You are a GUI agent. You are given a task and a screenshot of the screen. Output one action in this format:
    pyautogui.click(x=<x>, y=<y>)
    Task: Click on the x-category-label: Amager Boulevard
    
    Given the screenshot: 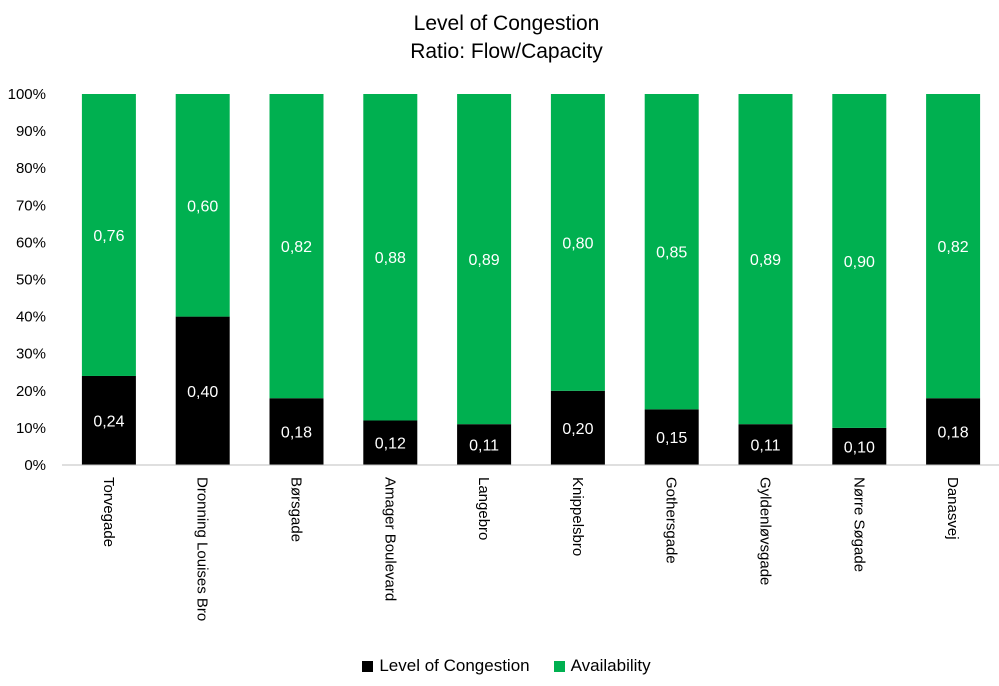 What is the action you would take?
    pyautogui.click(x=389, y=539)
    